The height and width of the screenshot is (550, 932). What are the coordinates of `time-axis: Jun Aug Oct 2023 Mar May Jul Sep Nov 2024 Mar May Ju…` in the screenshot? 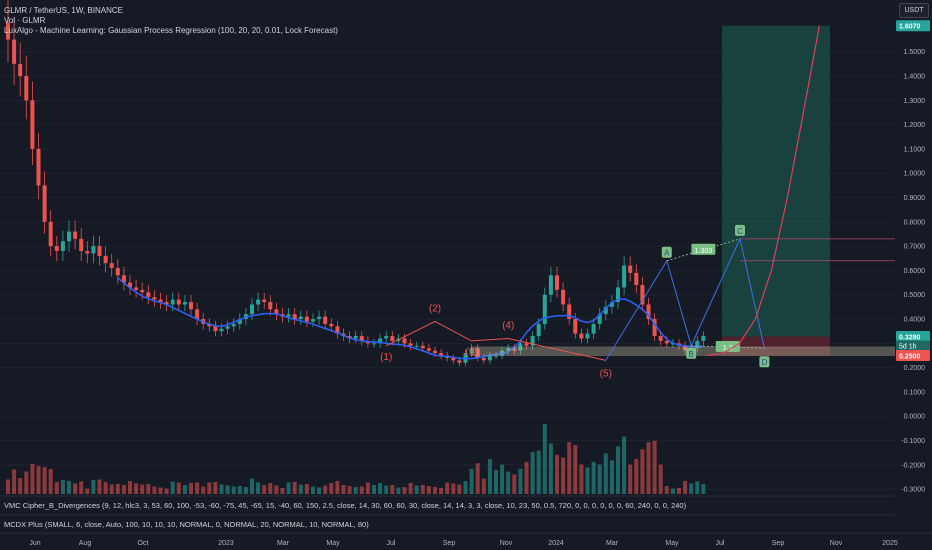 It's located at (463, 543).